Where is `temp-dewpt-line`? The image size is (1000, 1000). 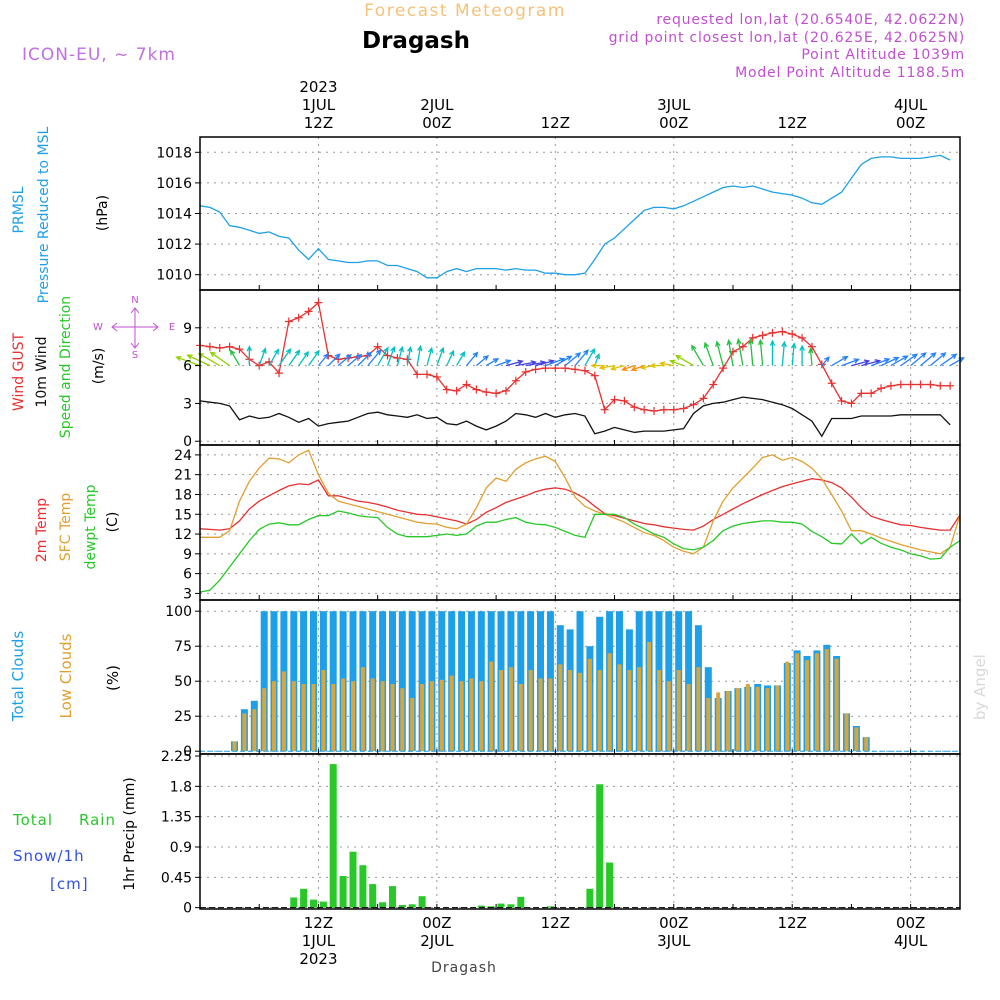 temp-dewpt-line is located at coordinates (580, 551).